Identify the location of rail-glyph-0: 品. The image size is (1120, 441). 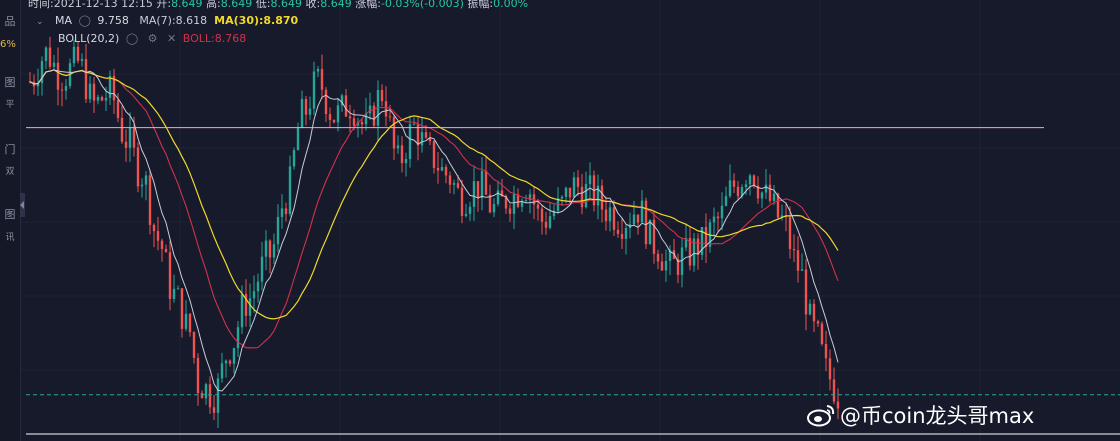
(10, 21).